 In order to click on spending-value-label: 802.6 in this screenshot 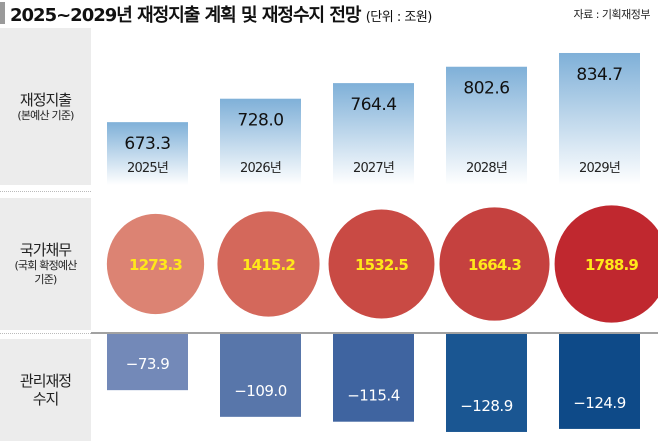, I will do `click(486, 89)`.